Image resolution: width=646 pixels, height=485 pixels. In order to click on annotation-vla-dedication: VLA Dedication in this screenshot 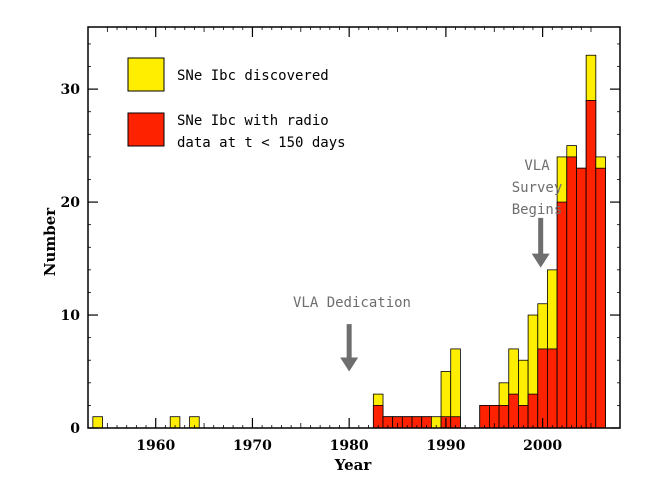, I will do `click(352, 333)`.